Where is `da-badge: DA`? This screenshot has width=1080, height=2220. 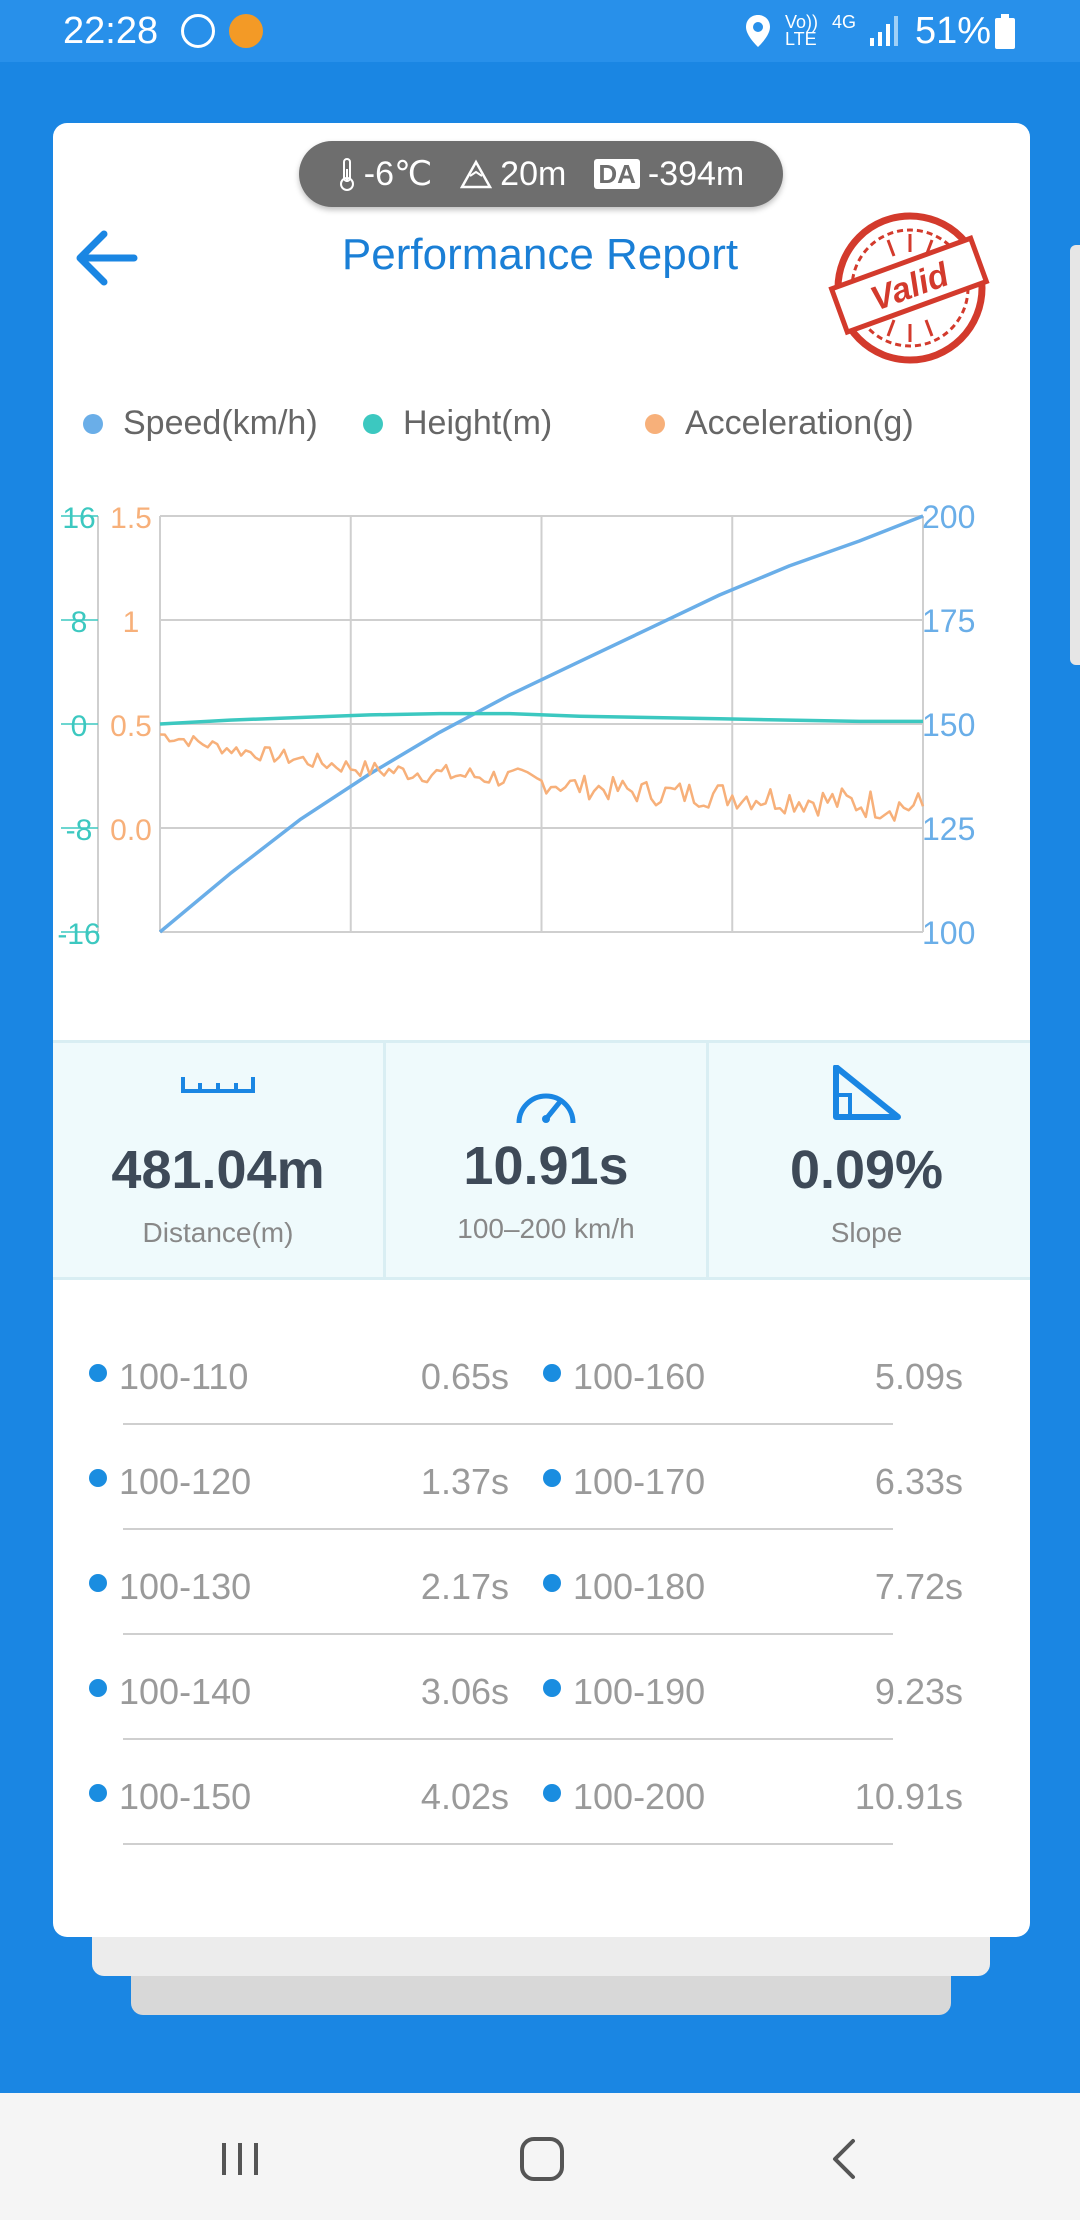
da-badge: DA is located at coordinates (617, 174).